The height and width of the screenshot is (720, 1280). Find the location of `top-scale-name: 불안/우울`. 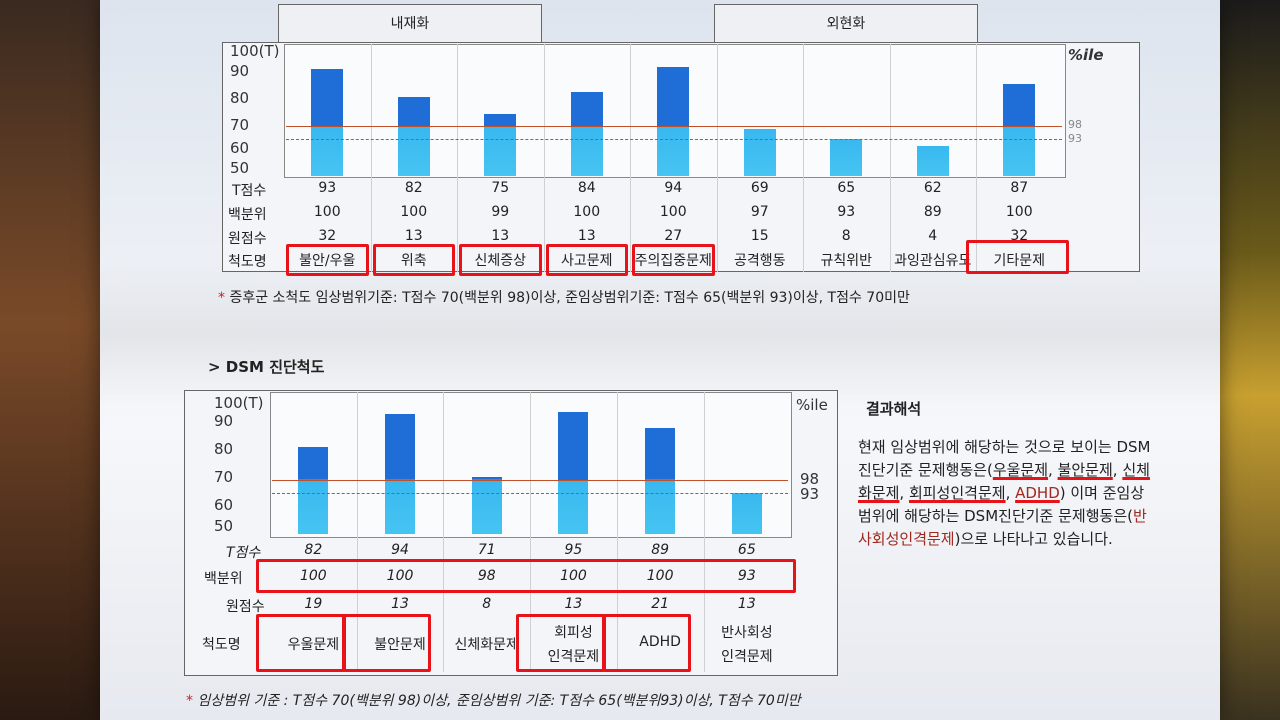

top-scale-name: 불안/우울 is located at coordinates (327, 261).